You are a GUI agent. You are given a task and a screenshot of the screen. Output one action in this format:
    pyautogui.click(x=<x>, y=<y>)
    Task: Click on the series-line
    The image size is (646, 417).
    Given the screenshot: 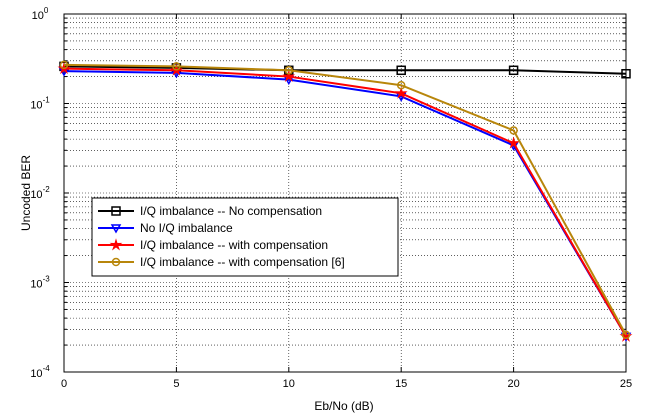 What is the action you would take?
    pyautogui.click(x=345, y=70)
    